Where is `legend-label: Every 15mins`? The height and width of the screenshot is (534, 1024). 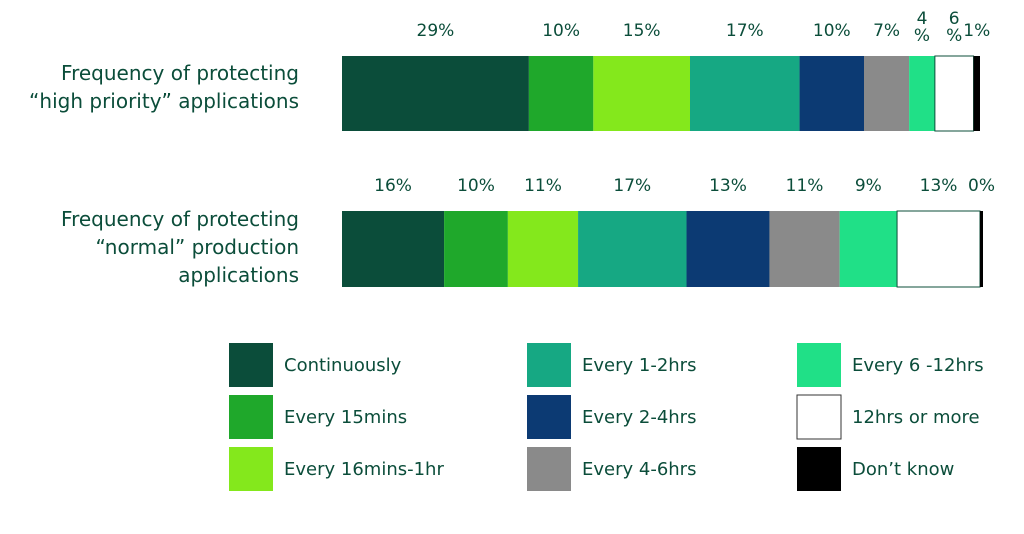
legend-label: Every 15mins is located at coordinates (345, 417).